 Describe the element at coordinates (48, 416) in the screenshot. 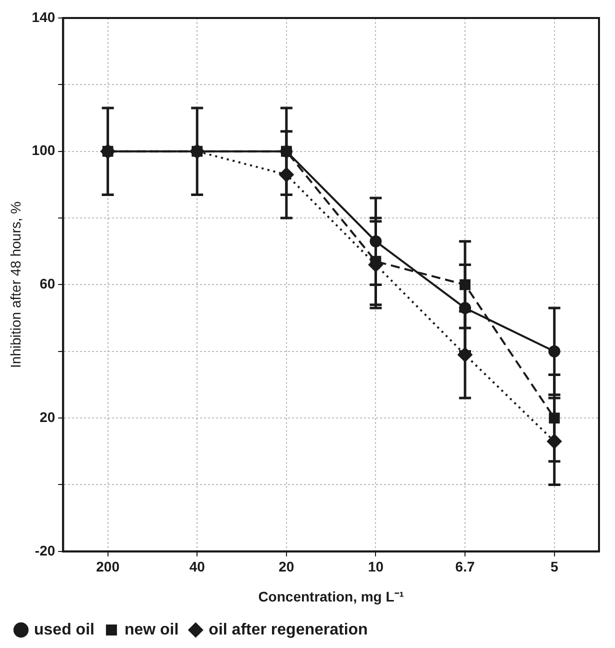

I see `y-tick-label: 20` at that location.